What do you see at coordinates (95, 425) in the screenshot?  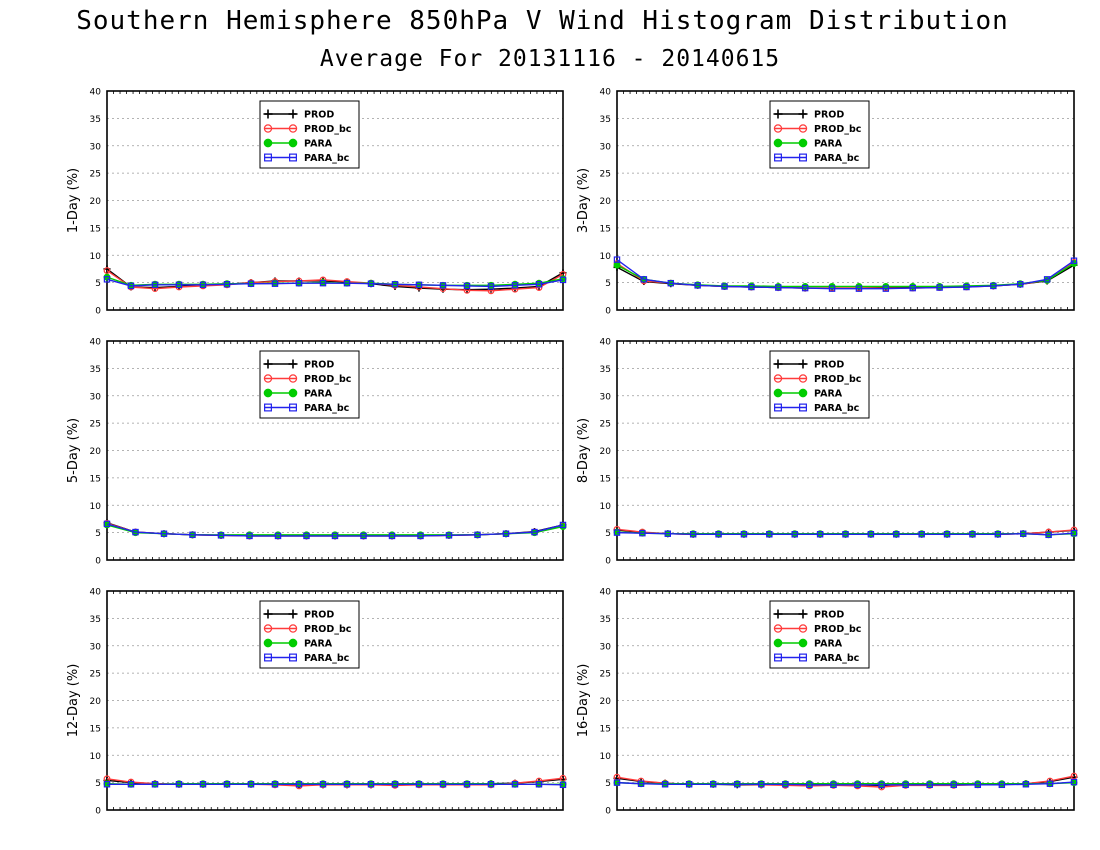 I see `y-tick-label: 25` at bounding box center [95, 425].